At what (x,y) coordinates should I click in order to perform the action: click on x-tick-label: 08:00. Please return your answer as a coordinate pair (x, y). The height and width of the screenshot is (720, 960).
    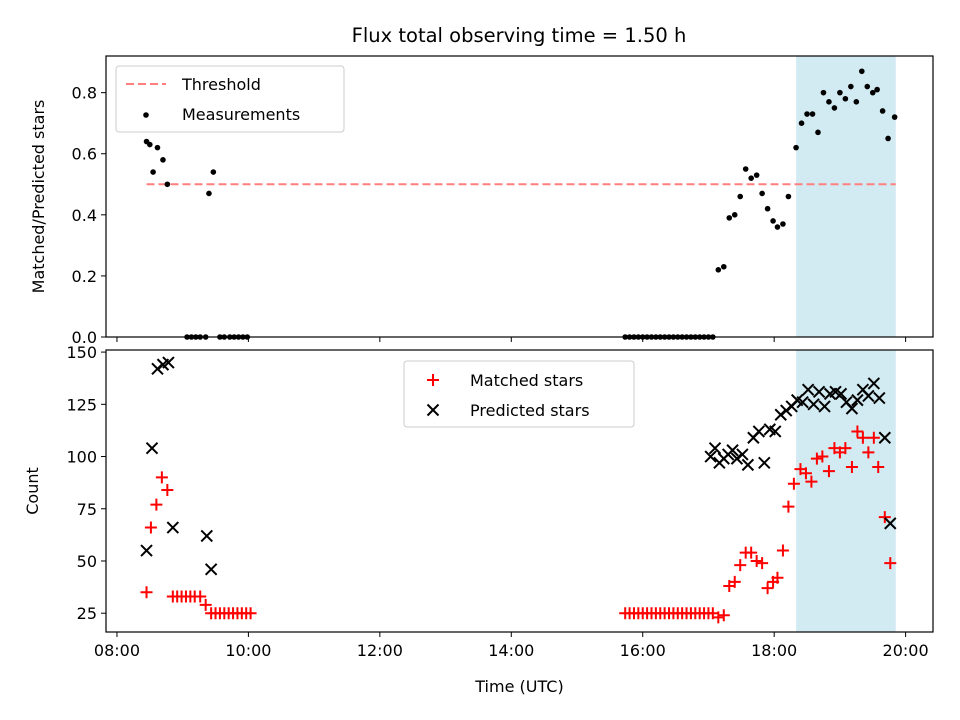
    Looking at the image, I should click on (117, 650).